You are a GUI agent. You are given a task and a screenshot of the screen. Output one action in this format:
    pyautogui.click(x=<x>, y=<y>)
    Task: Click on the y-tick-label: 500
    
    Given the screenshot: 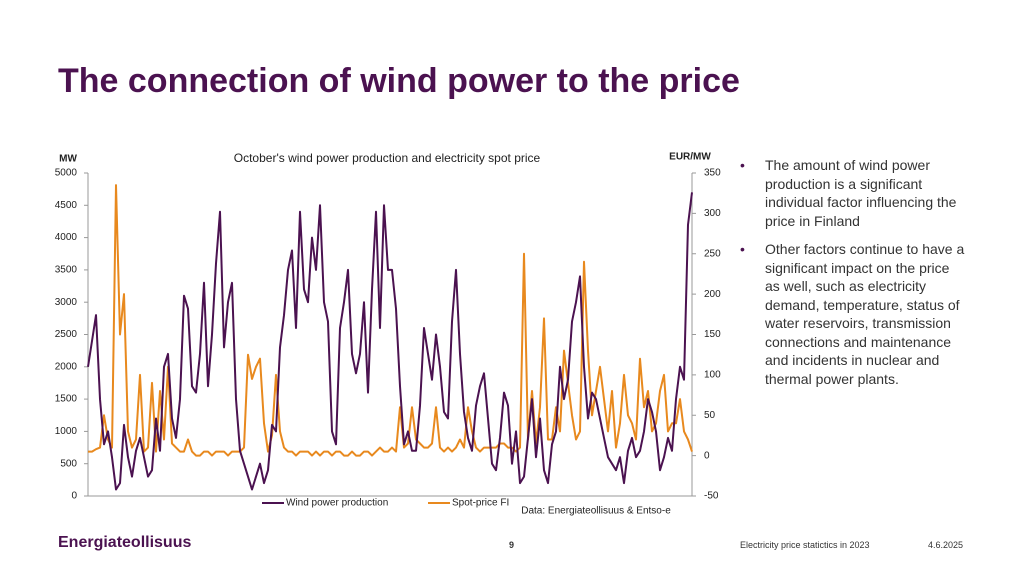 What is the action you would take?
    pyautogui.click(x=68, y=463)
    